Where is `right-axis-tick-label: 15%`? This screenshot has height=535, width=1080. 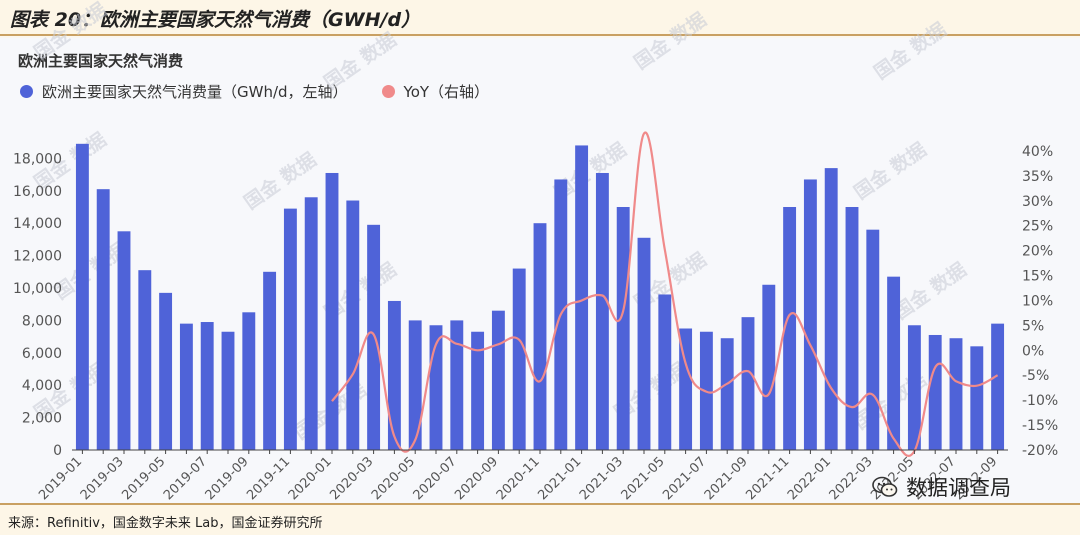 right-axis-tick-label: 15% is located at coordinates (1037, 277).